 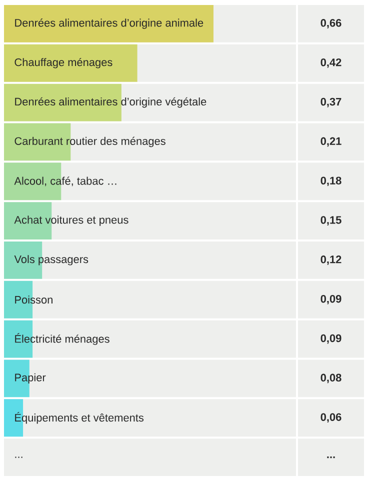 I want to click on data-label: 0,08, so click(x=331, y=379).